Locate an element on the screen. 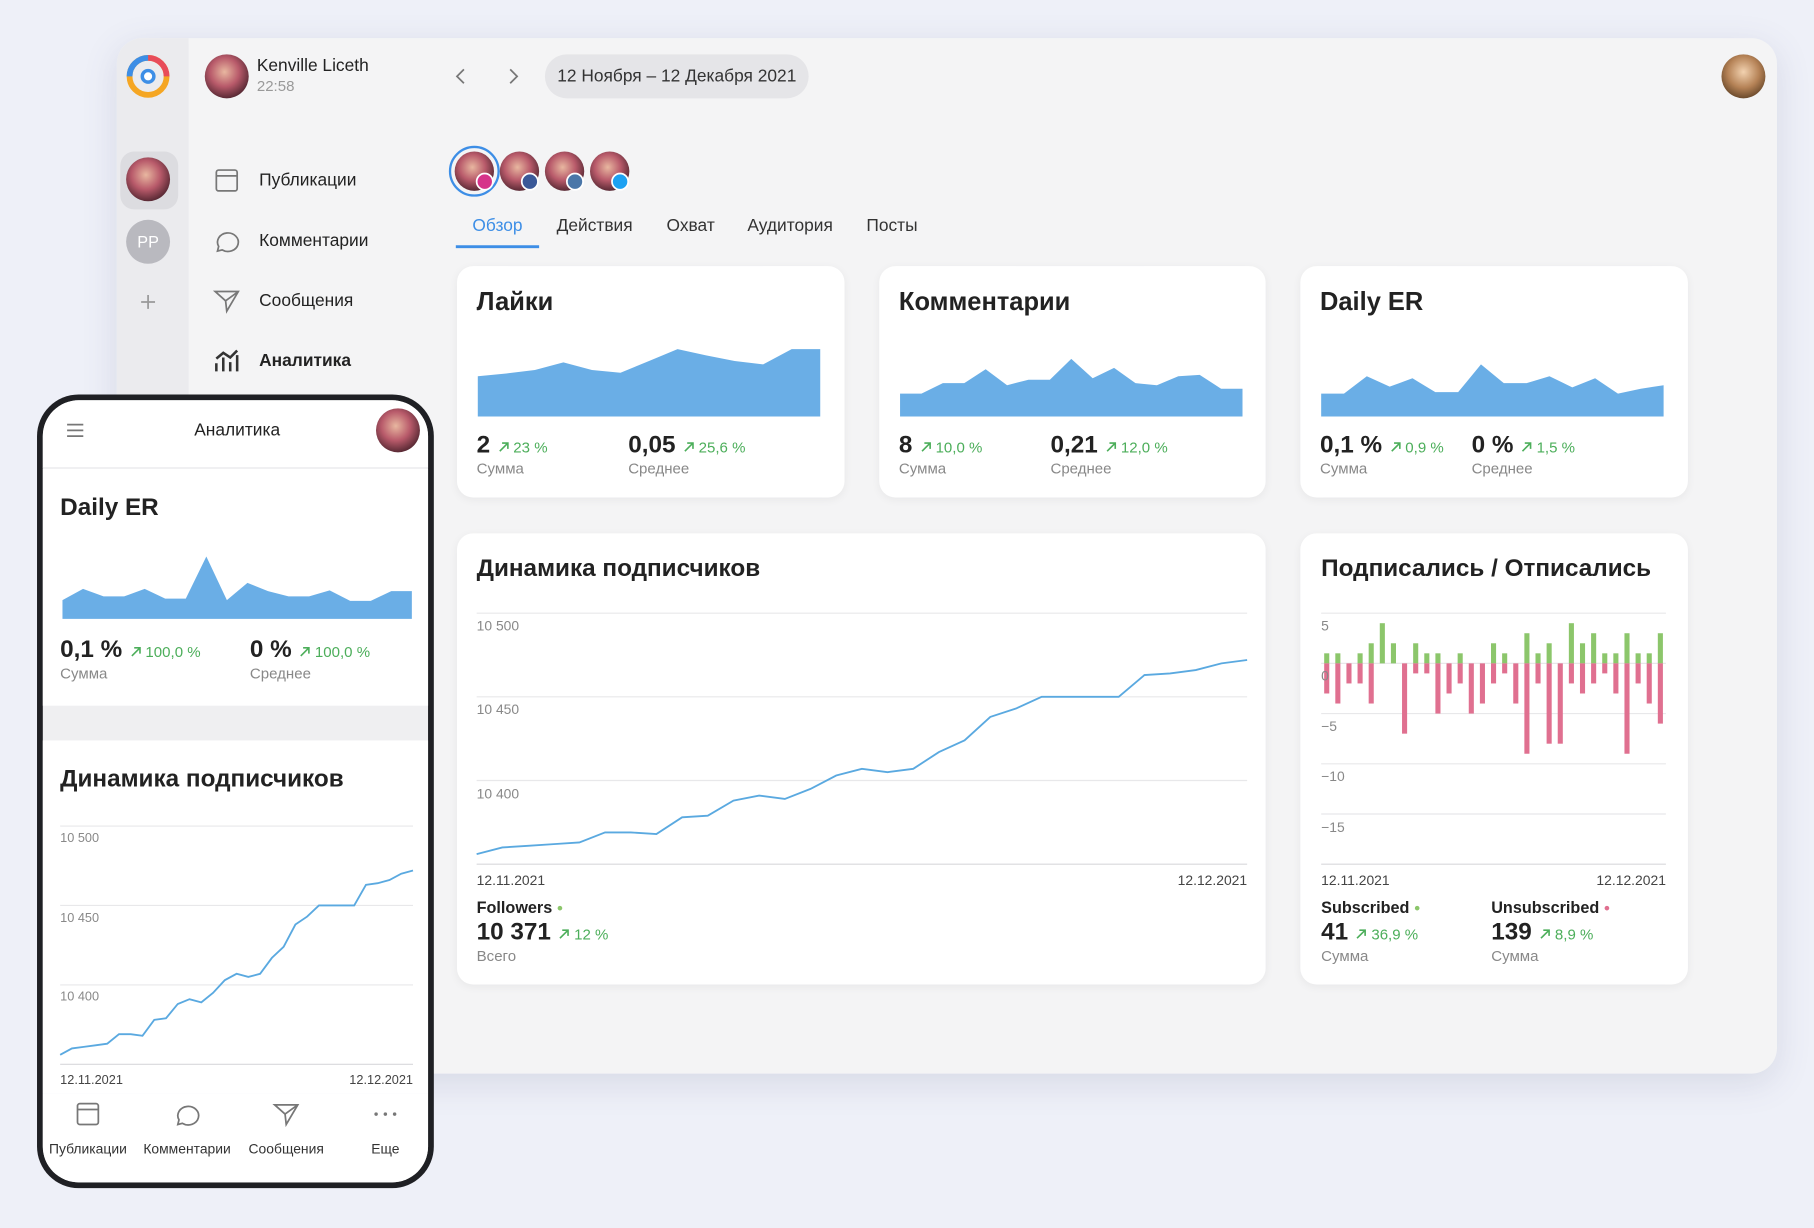 This screenshot has width=1814, height=1228. date-range: 12 Ноября – 12 Декабря 2021 is located at coordinates (677, 76).